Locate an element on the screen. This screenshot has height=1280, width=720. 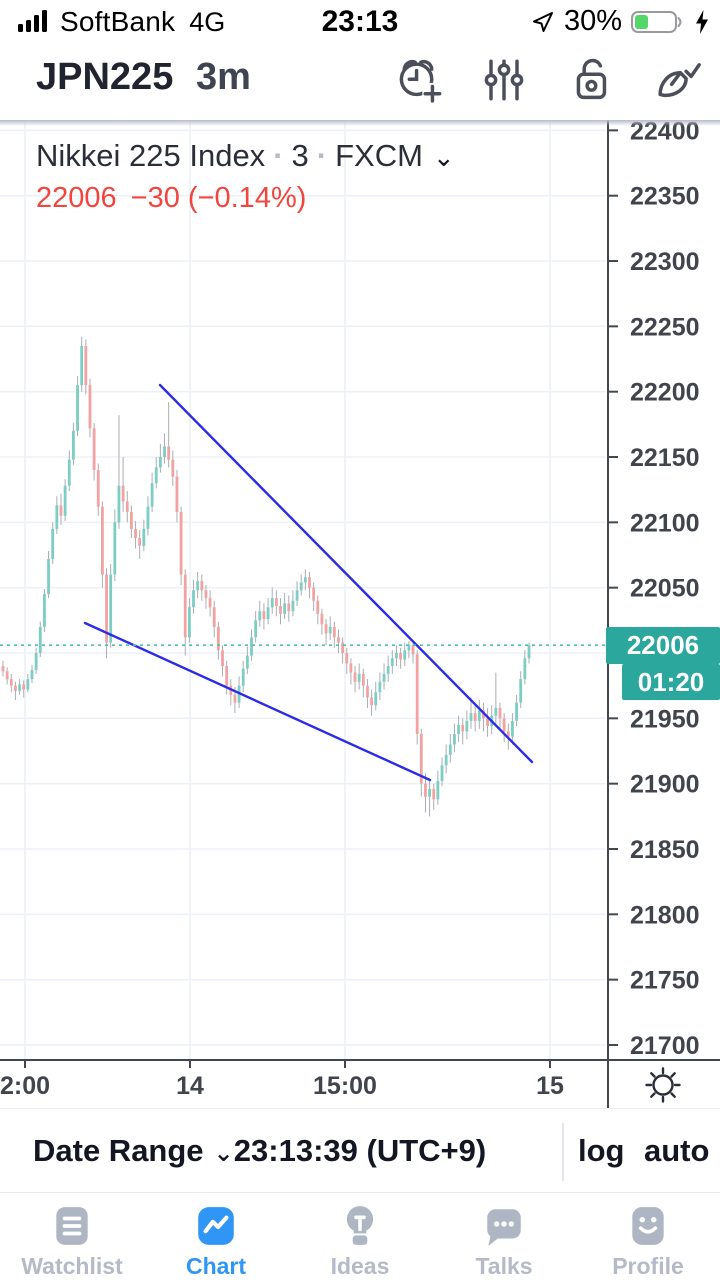
tab-ideas: Ideas is located at coordinates (360, 1236).